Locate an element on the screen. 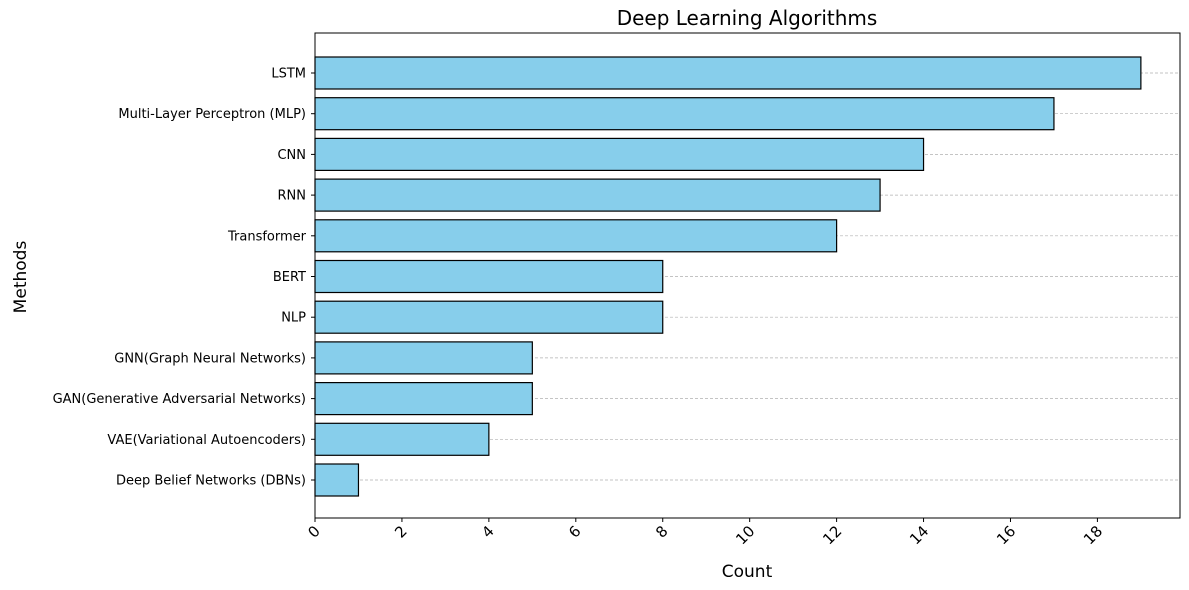 The image size is (1189, 590). x-tick-label: 14 is located at coordinates (919, 535).